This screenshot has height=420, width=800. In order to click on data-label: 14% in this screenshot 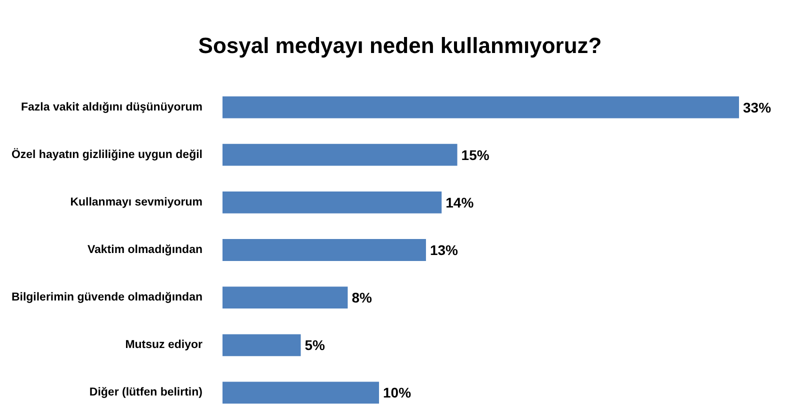, I will do `click(460, 202)`.